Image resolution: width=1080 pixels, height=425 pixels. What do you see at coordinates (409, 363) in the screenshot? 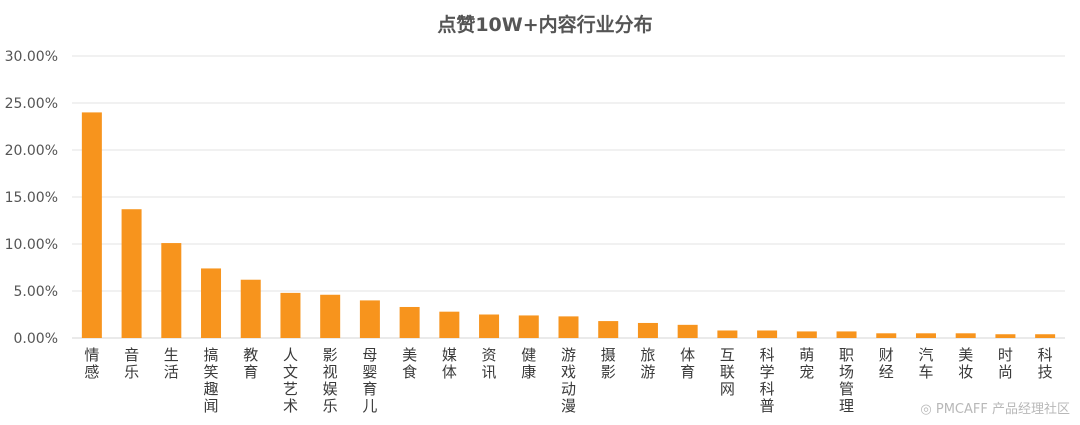
I see `x-tick-label: 美食` at bounding box center [409, 363].